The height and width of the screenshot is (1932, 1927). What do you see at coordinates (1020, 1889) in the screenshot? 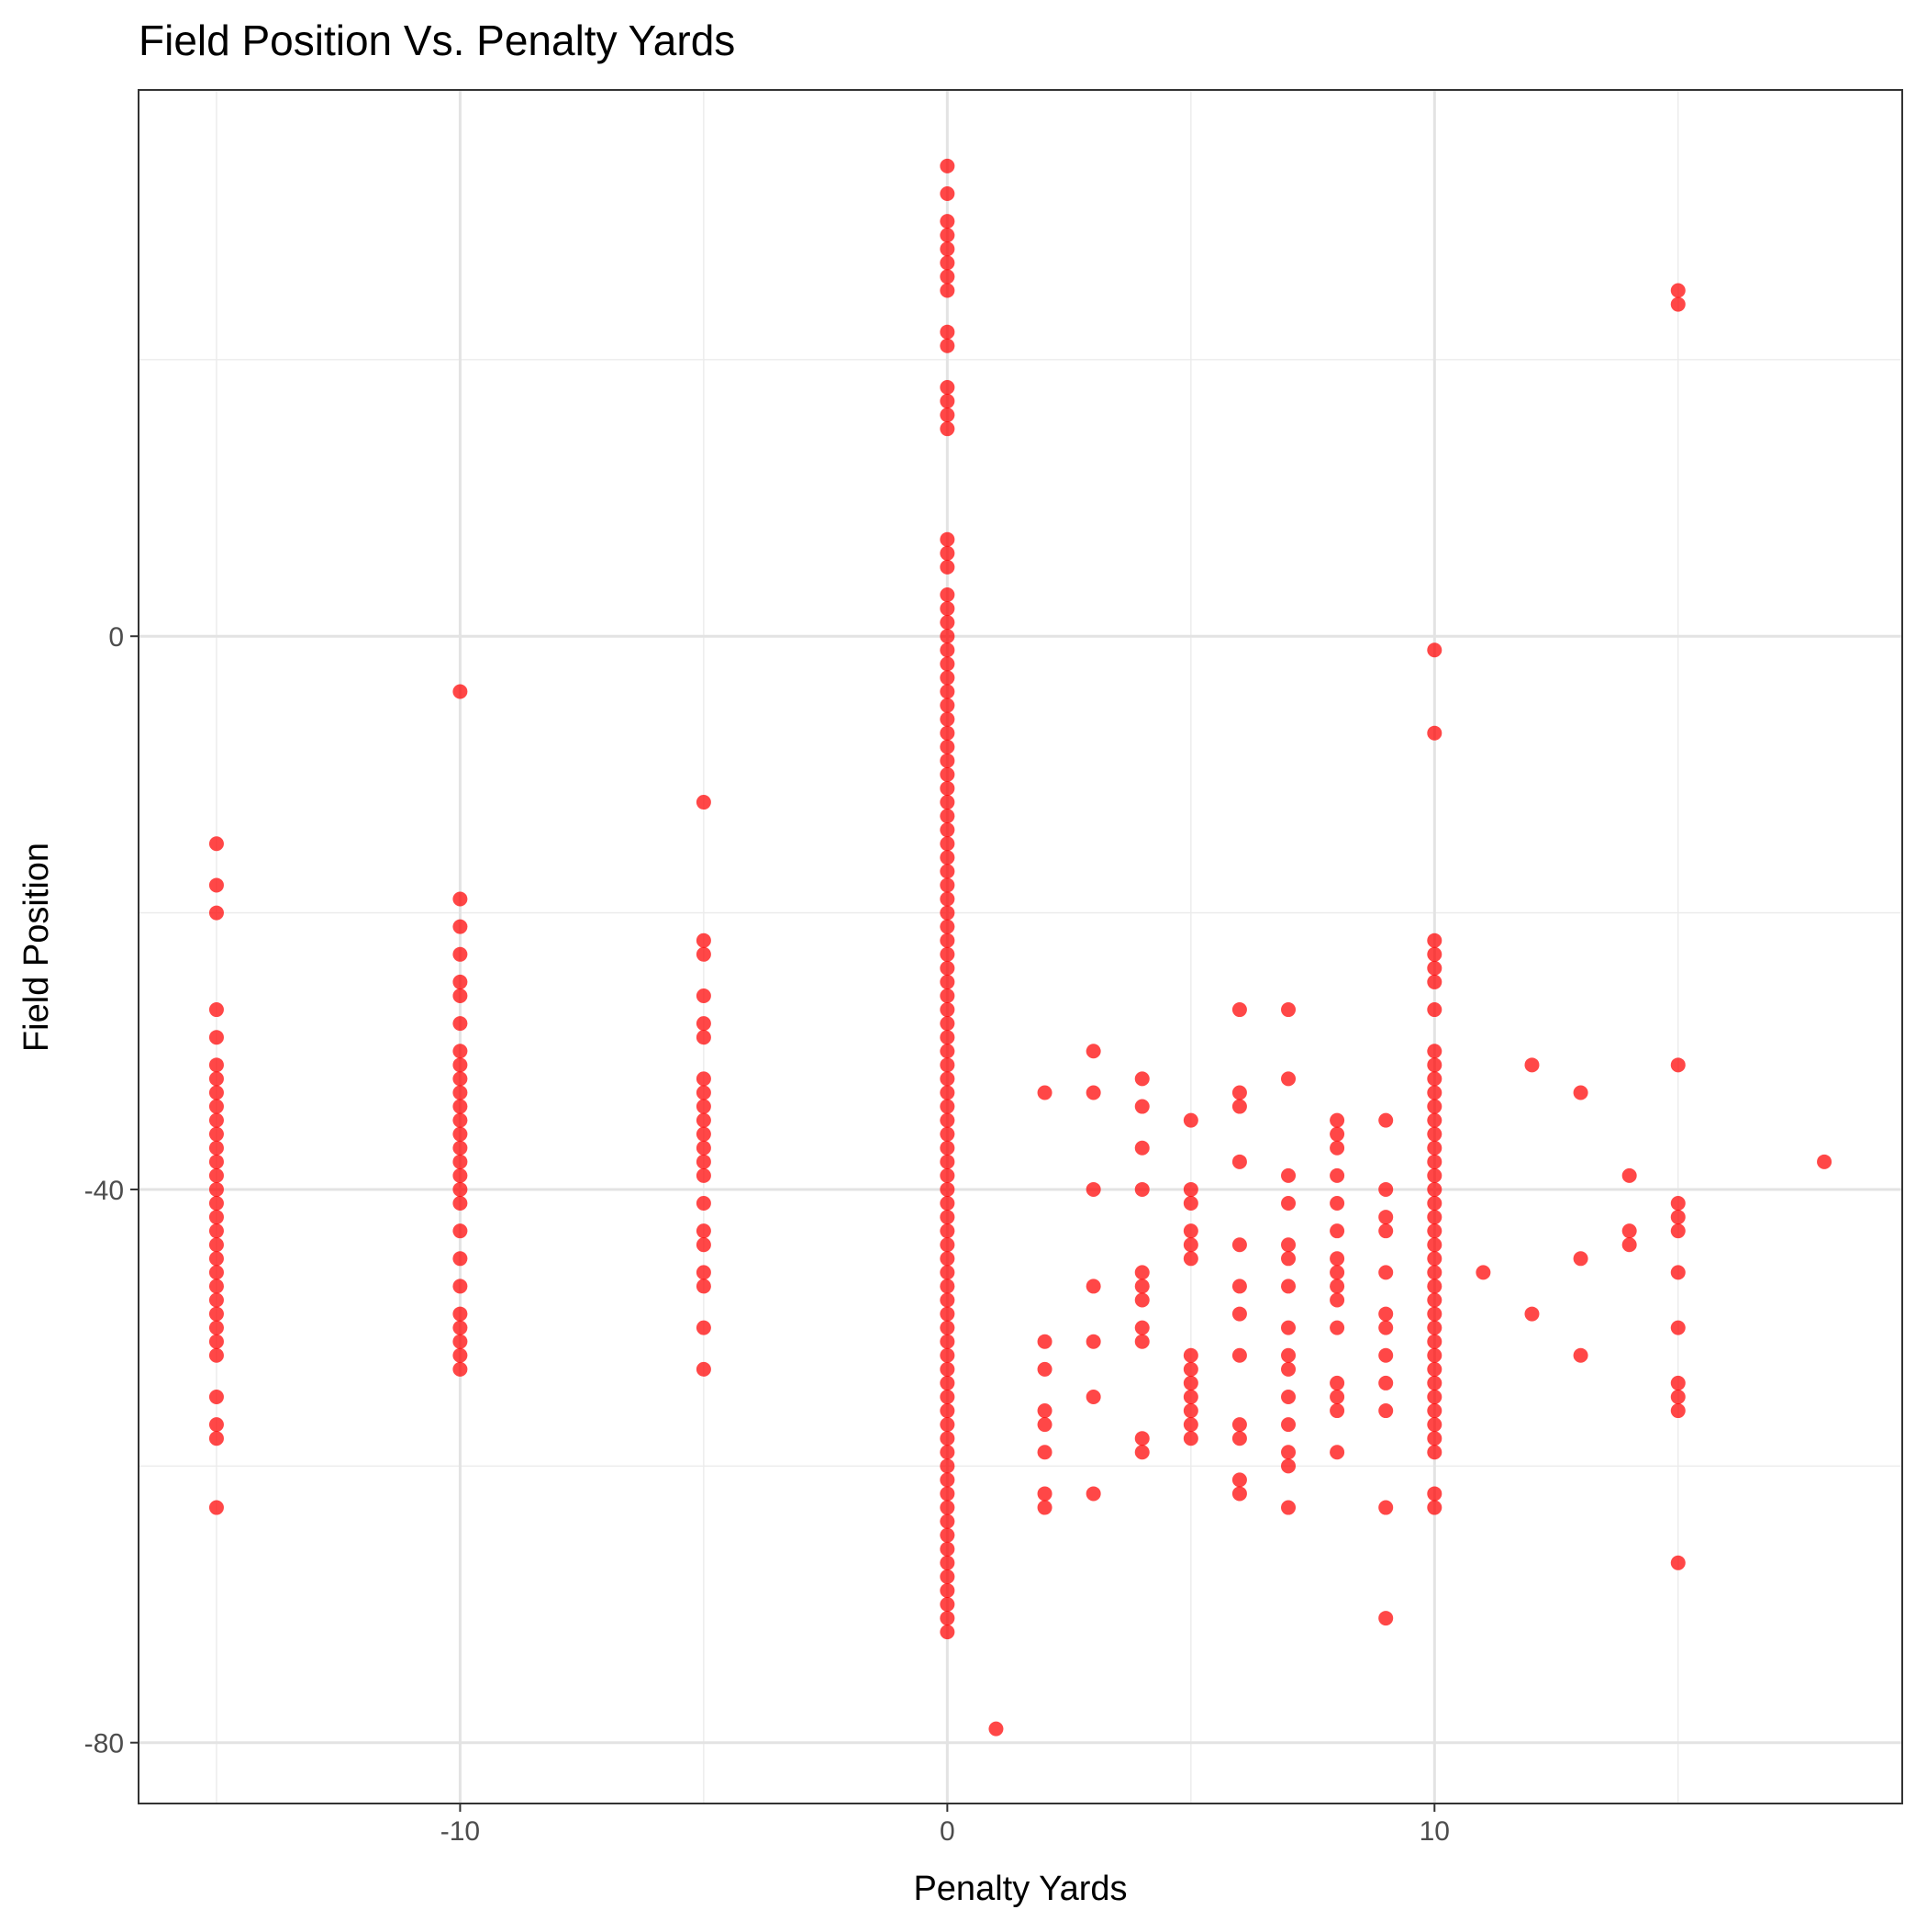
I see `x-axis-label: Penalty Yards` at bounding box center [1020, 1889].